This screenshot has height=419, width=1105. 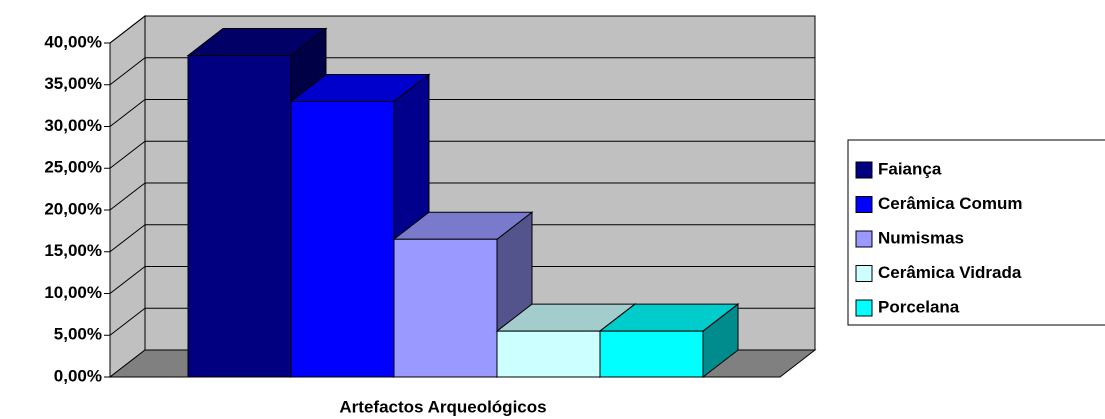 What do you see at coordinates (78, 334) in the screenshot?
I see `y-tick-label: 5,00%` at bounding box center [78, 334].